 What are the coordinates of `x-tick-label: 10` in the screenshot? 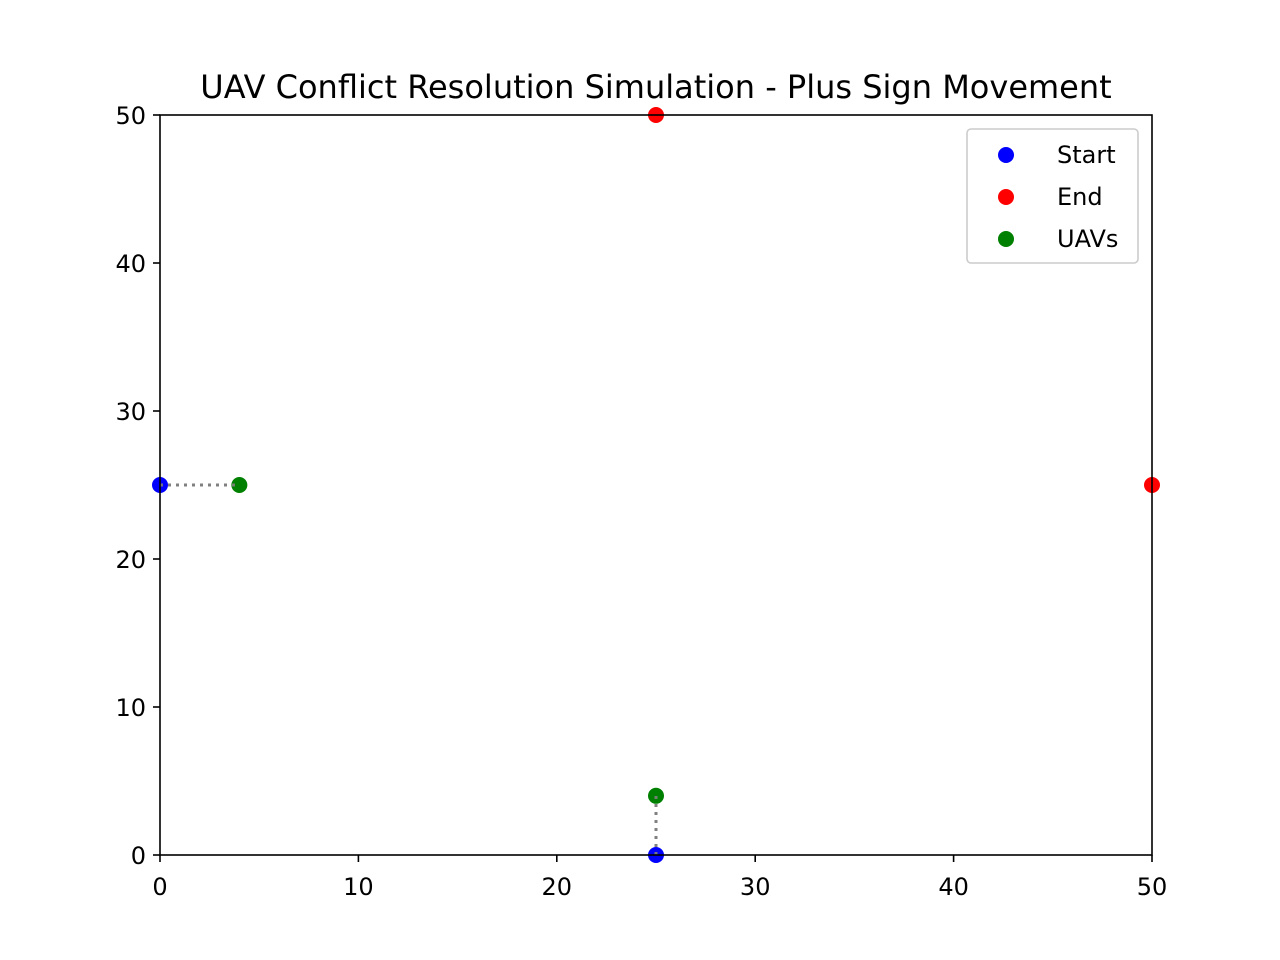 It's located at (358, 887).